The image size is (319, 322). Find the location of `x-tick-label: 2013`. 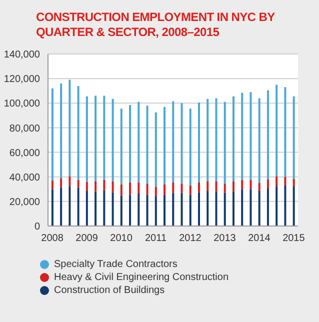

x-tick-label: 2013 is located at coordinates (225, 238).